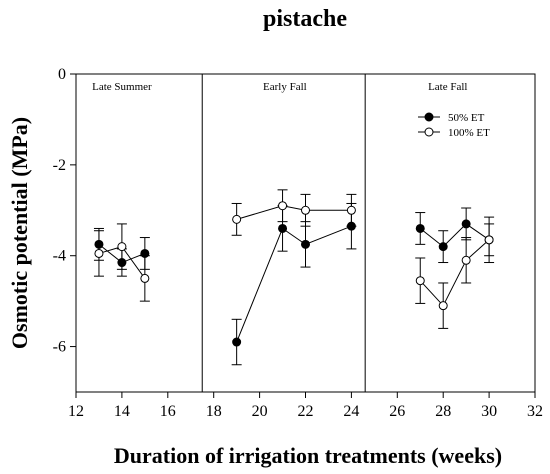 This screenshot has width=550, height=474. Describe the element at coordinates (260, 411) in the screenshot. I see `x-tick-label-20: 20` at that location.